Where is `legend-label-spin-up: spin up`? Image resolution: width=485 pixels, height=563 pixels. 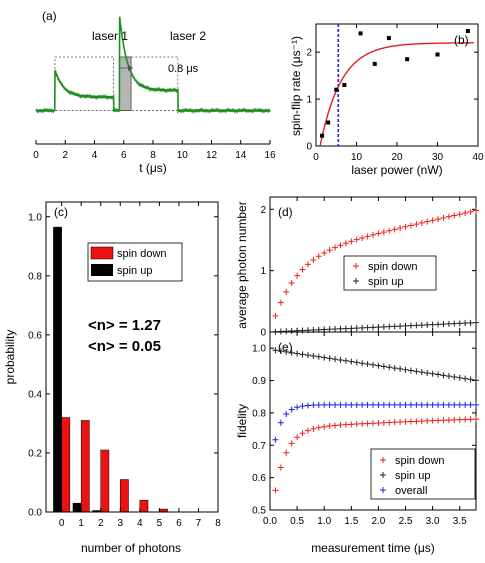
legend-label-spin-up: spin up is located at coordinates (385, 282).